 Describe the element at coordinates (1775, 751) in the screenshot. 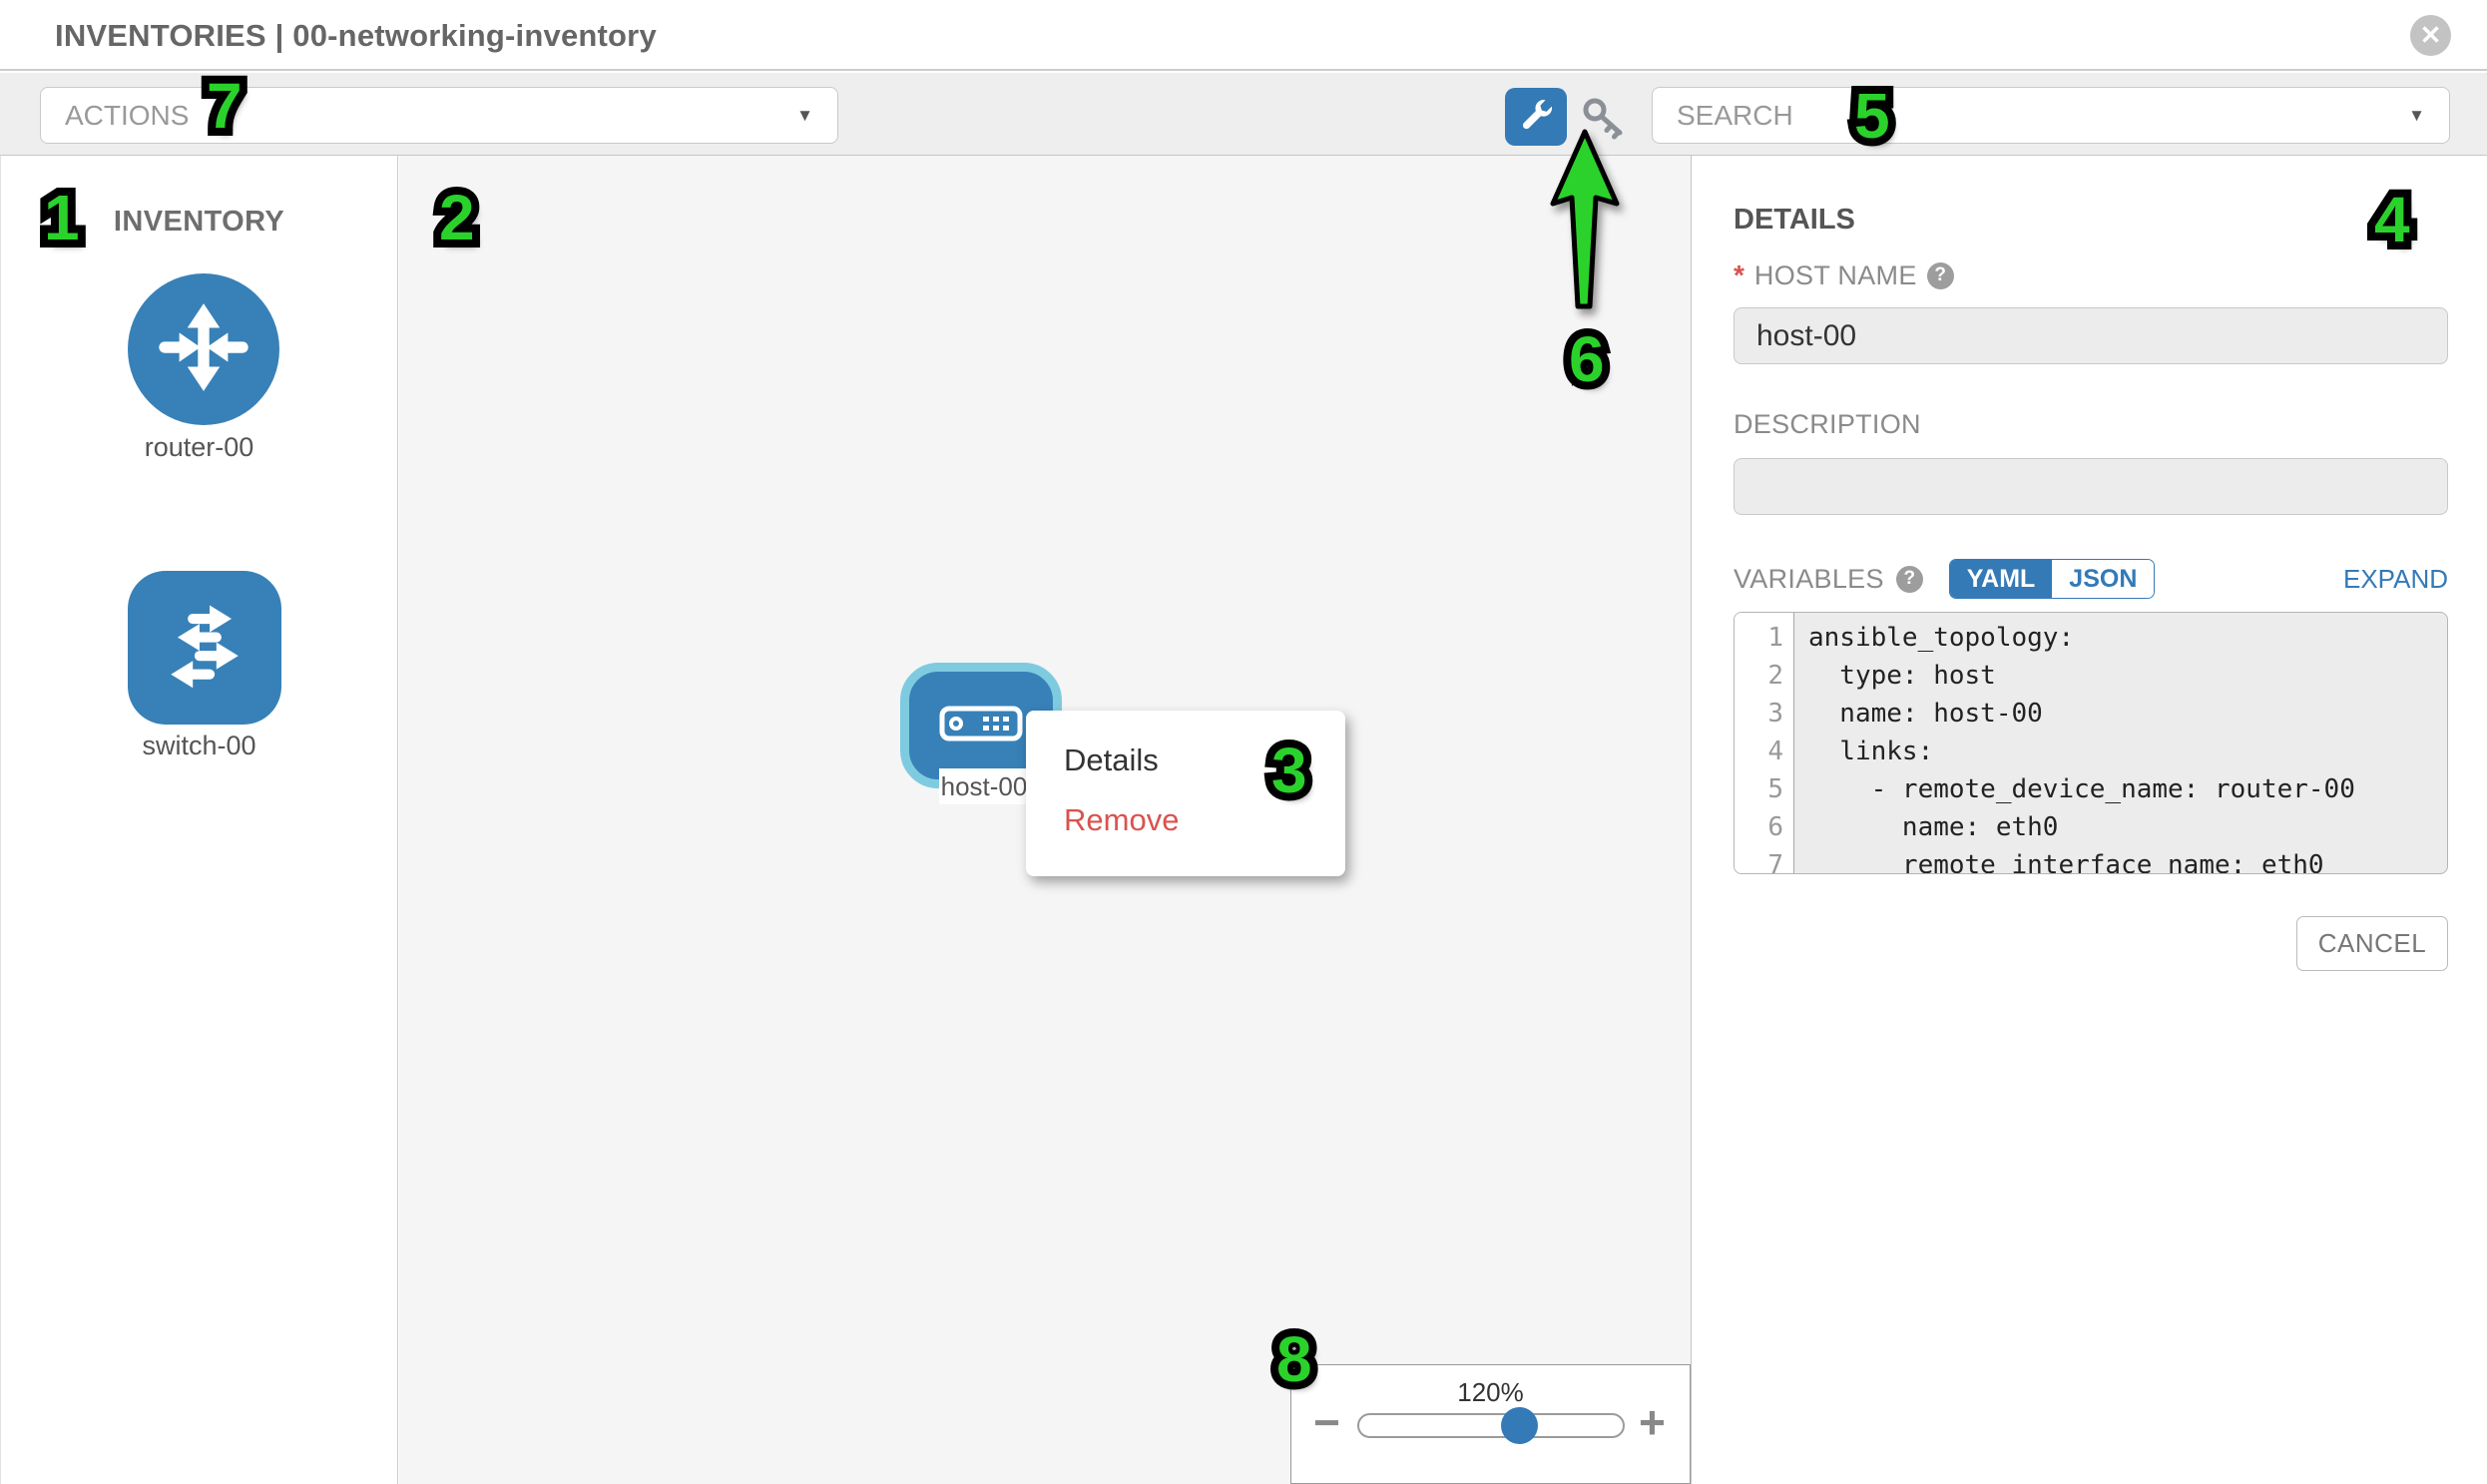

I see `line-number: 4` at that location.